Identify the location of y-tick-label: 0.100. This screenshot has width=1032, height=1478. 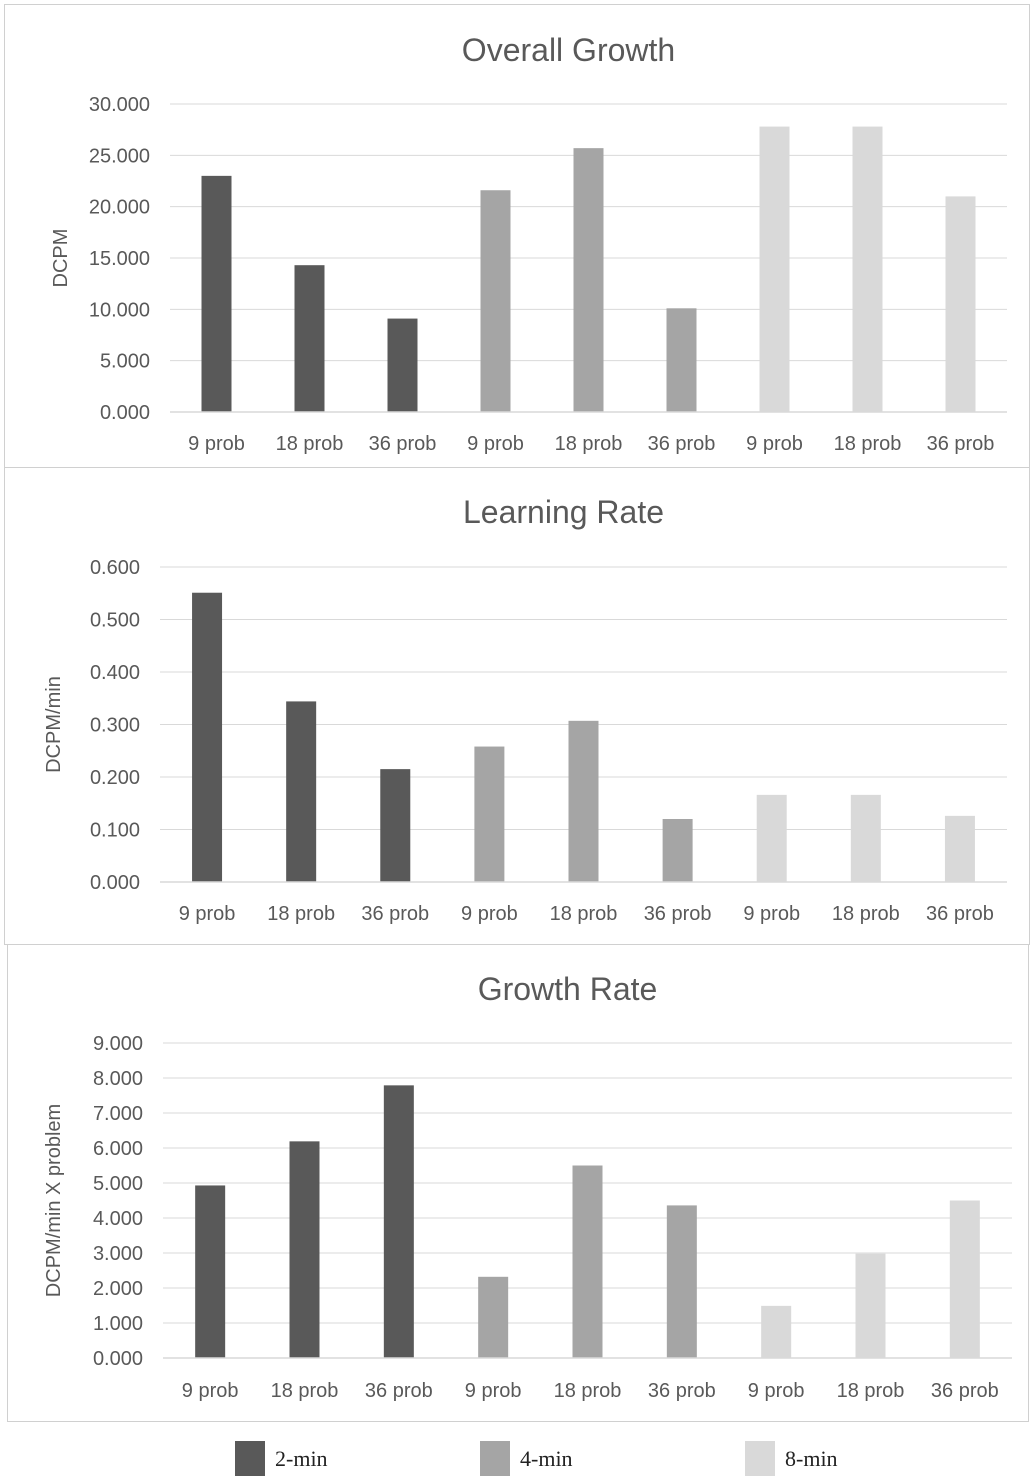
(115, 831).